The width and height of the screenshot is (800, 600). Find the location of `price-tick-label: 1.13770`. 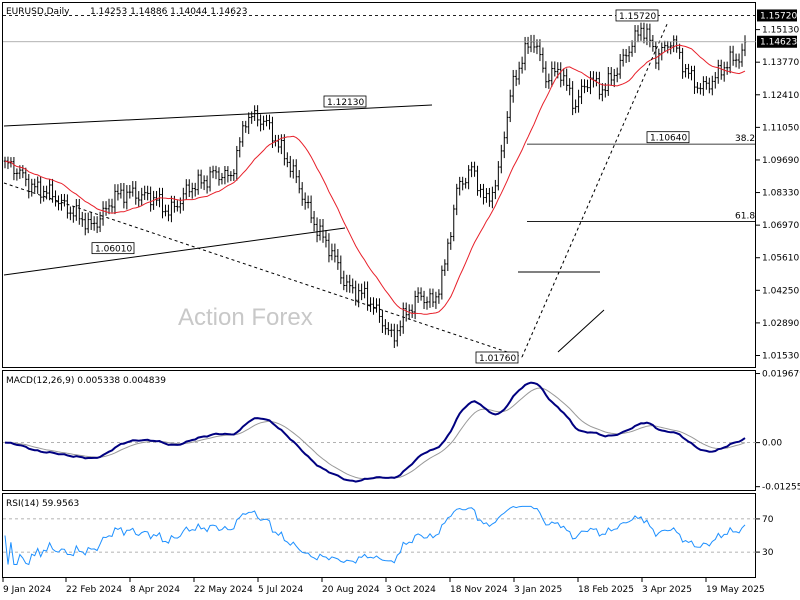

price-tick-label: 1.13770 is located at coordinates (780, 63).